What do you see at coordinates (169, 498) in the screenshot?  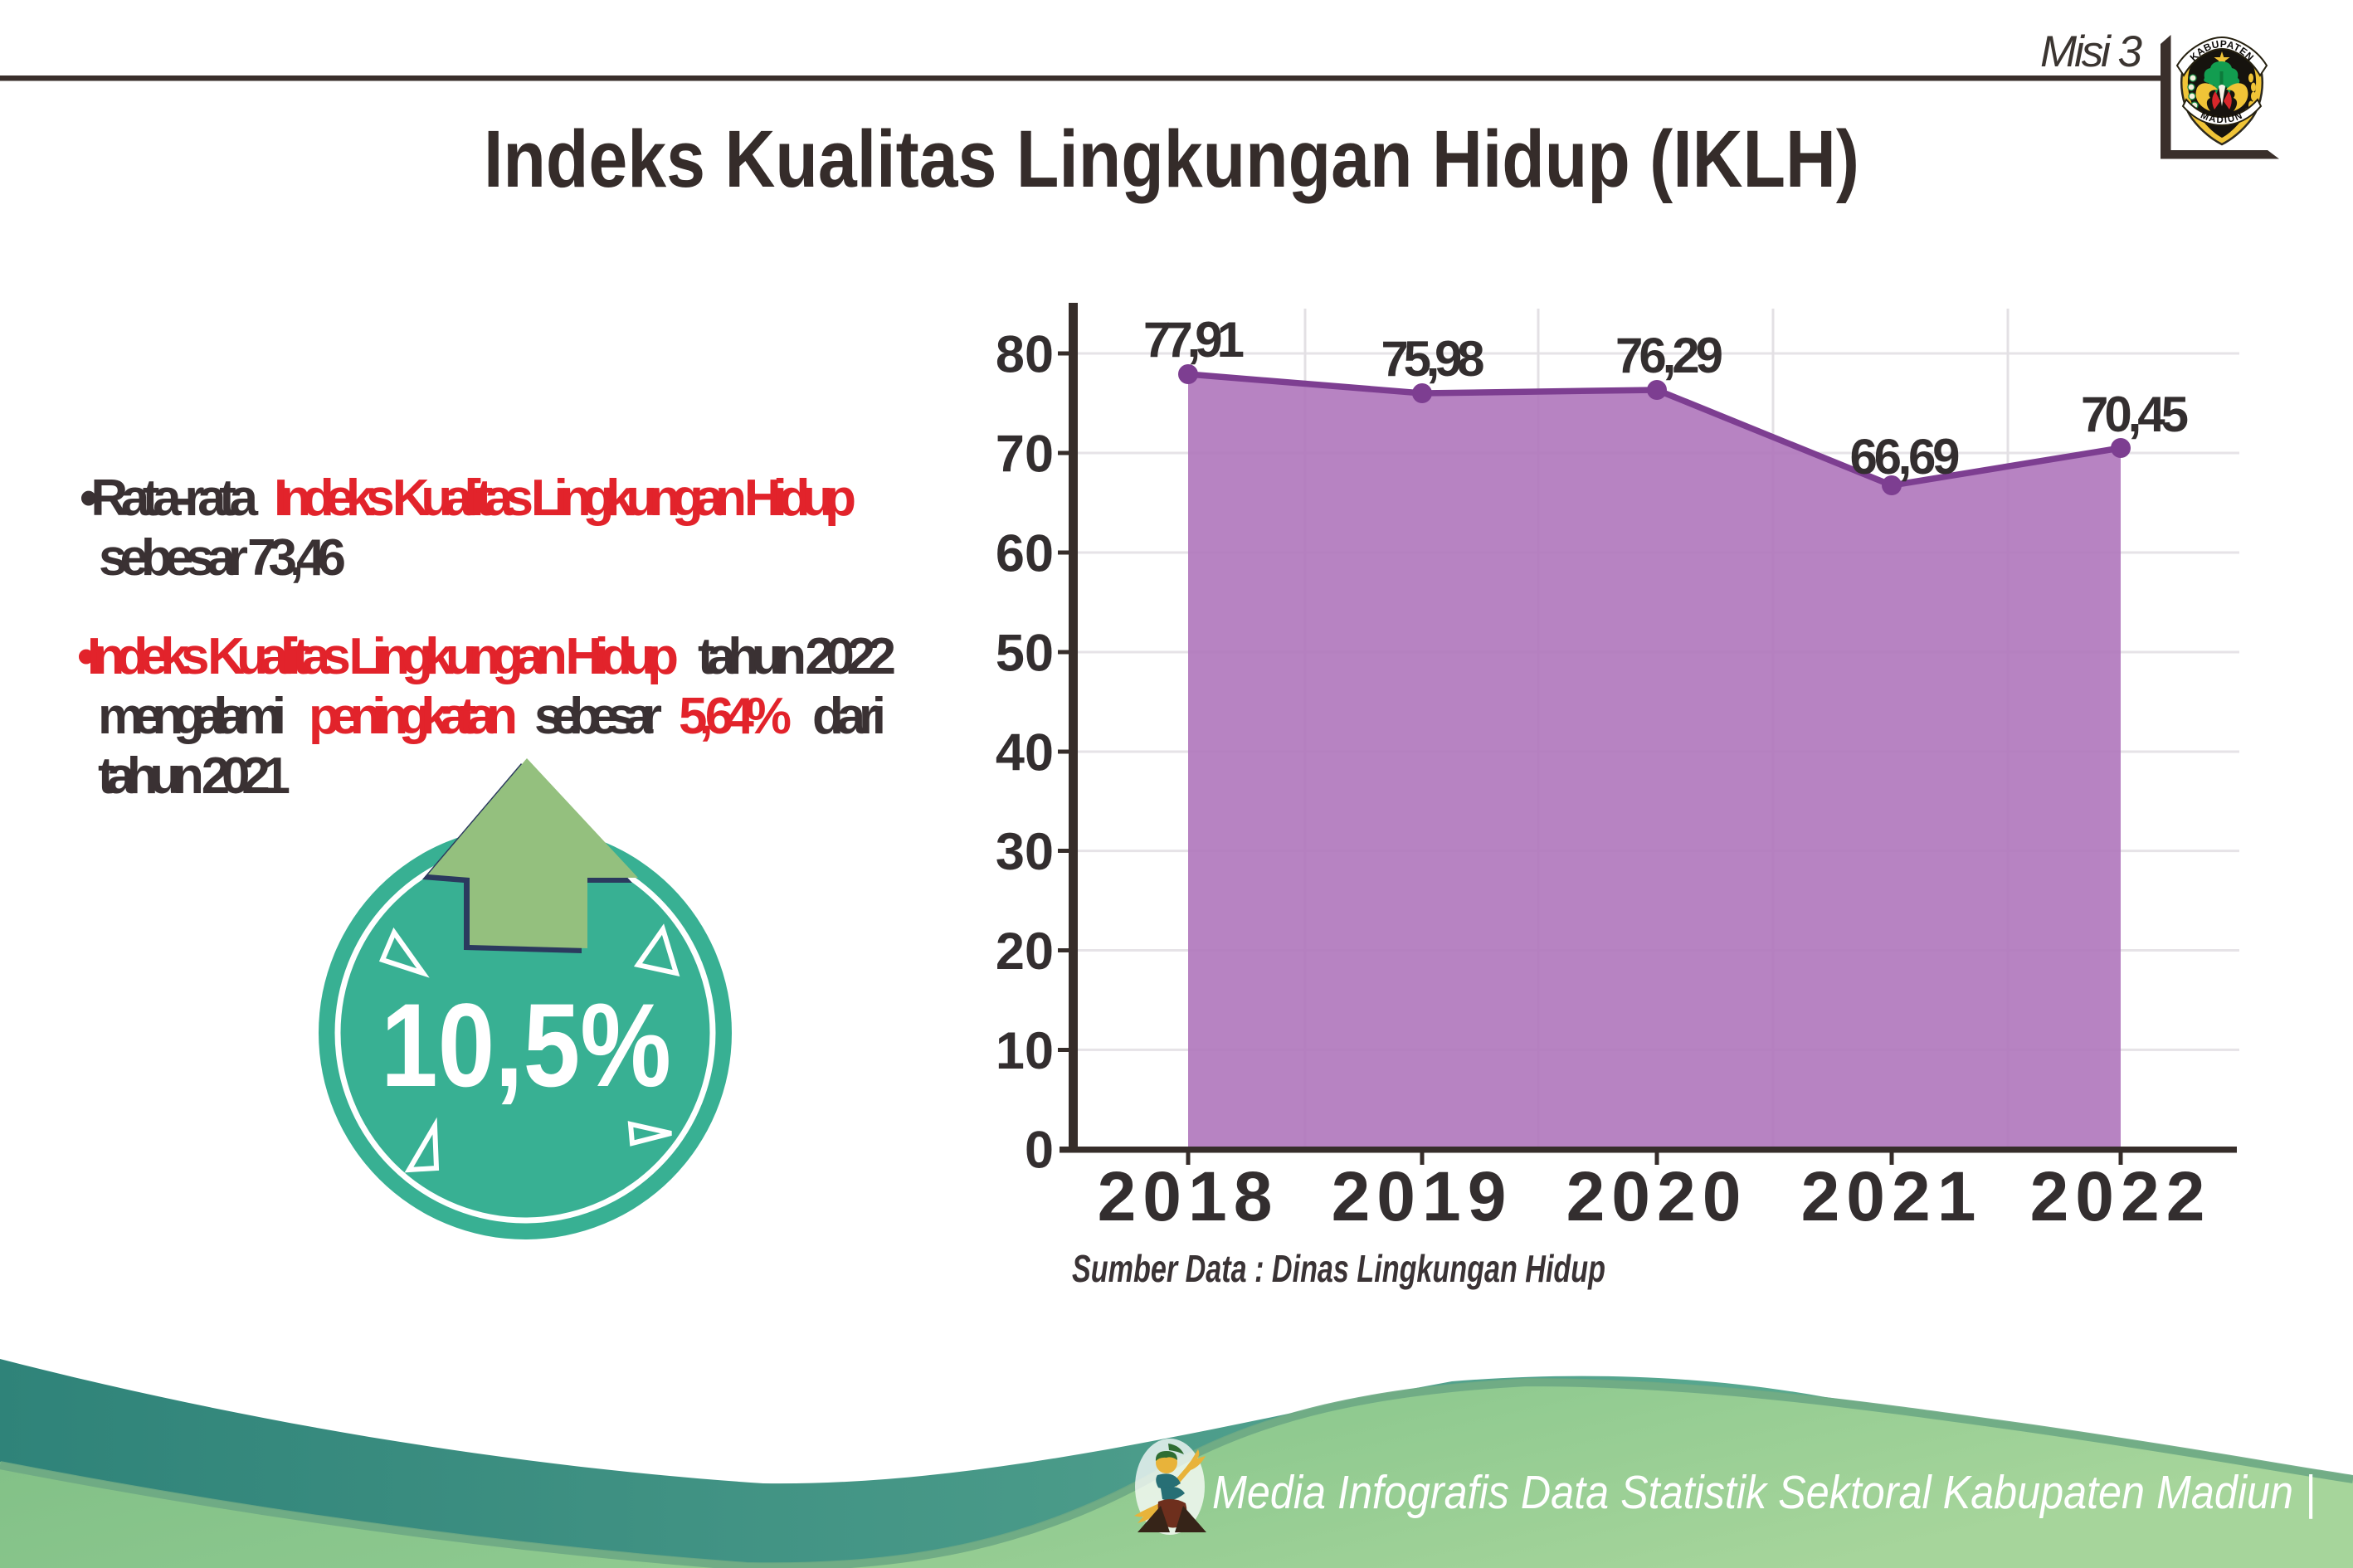 I see `svg-text: •Rata-rata` at bounding box center [169, 498].